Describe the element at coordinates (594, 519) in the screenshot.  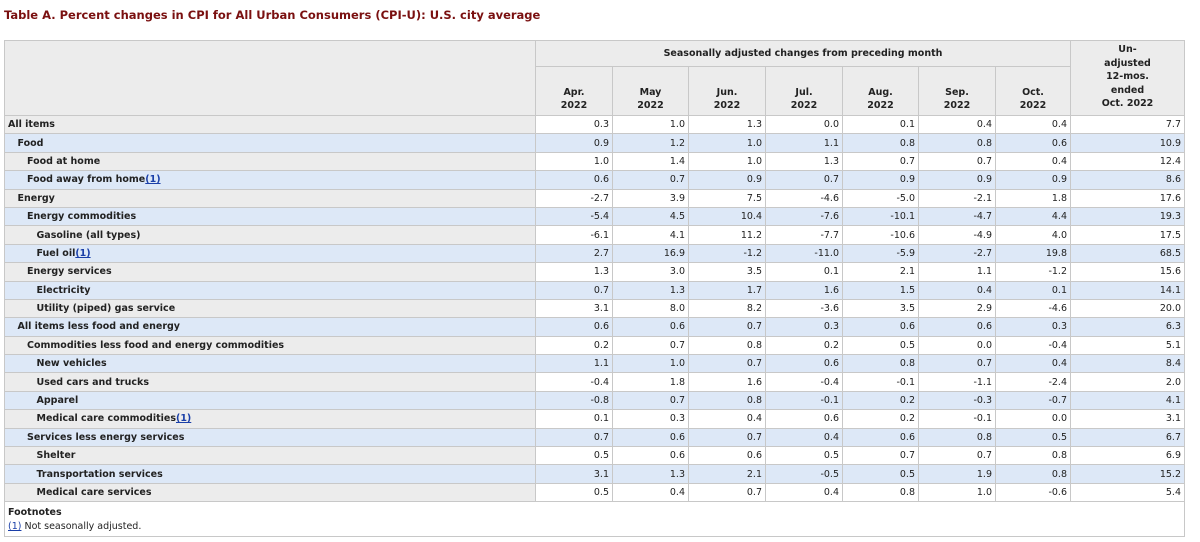
I see `footnote-row: Footnotes (1) Not seasonally adjusted.` at that location.